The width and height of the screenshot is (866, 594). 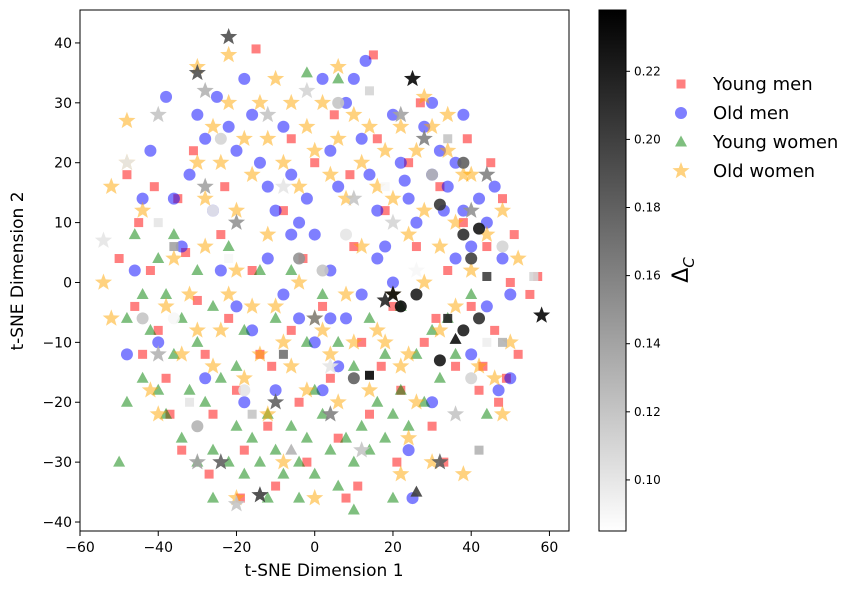 What do you see at coordinates (63, 164) in the screenshot?
I see `y-tick-label: 20` at bounding box center [63, 164].